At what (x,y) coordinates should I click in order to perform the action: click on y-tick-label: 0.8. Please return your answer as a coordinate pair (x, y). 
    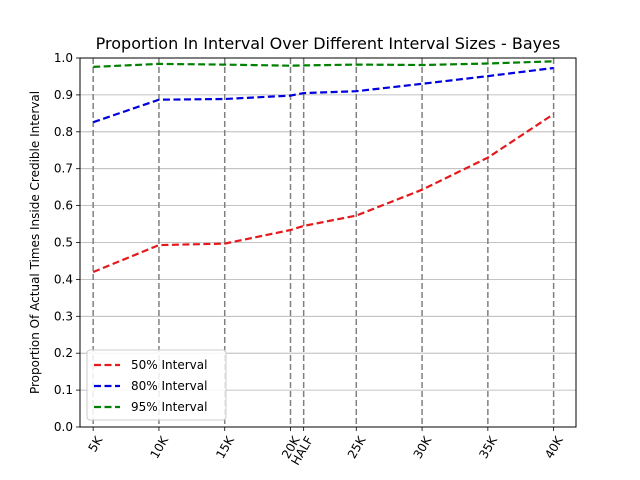
    Looking at the image, I should click on (63, 132).